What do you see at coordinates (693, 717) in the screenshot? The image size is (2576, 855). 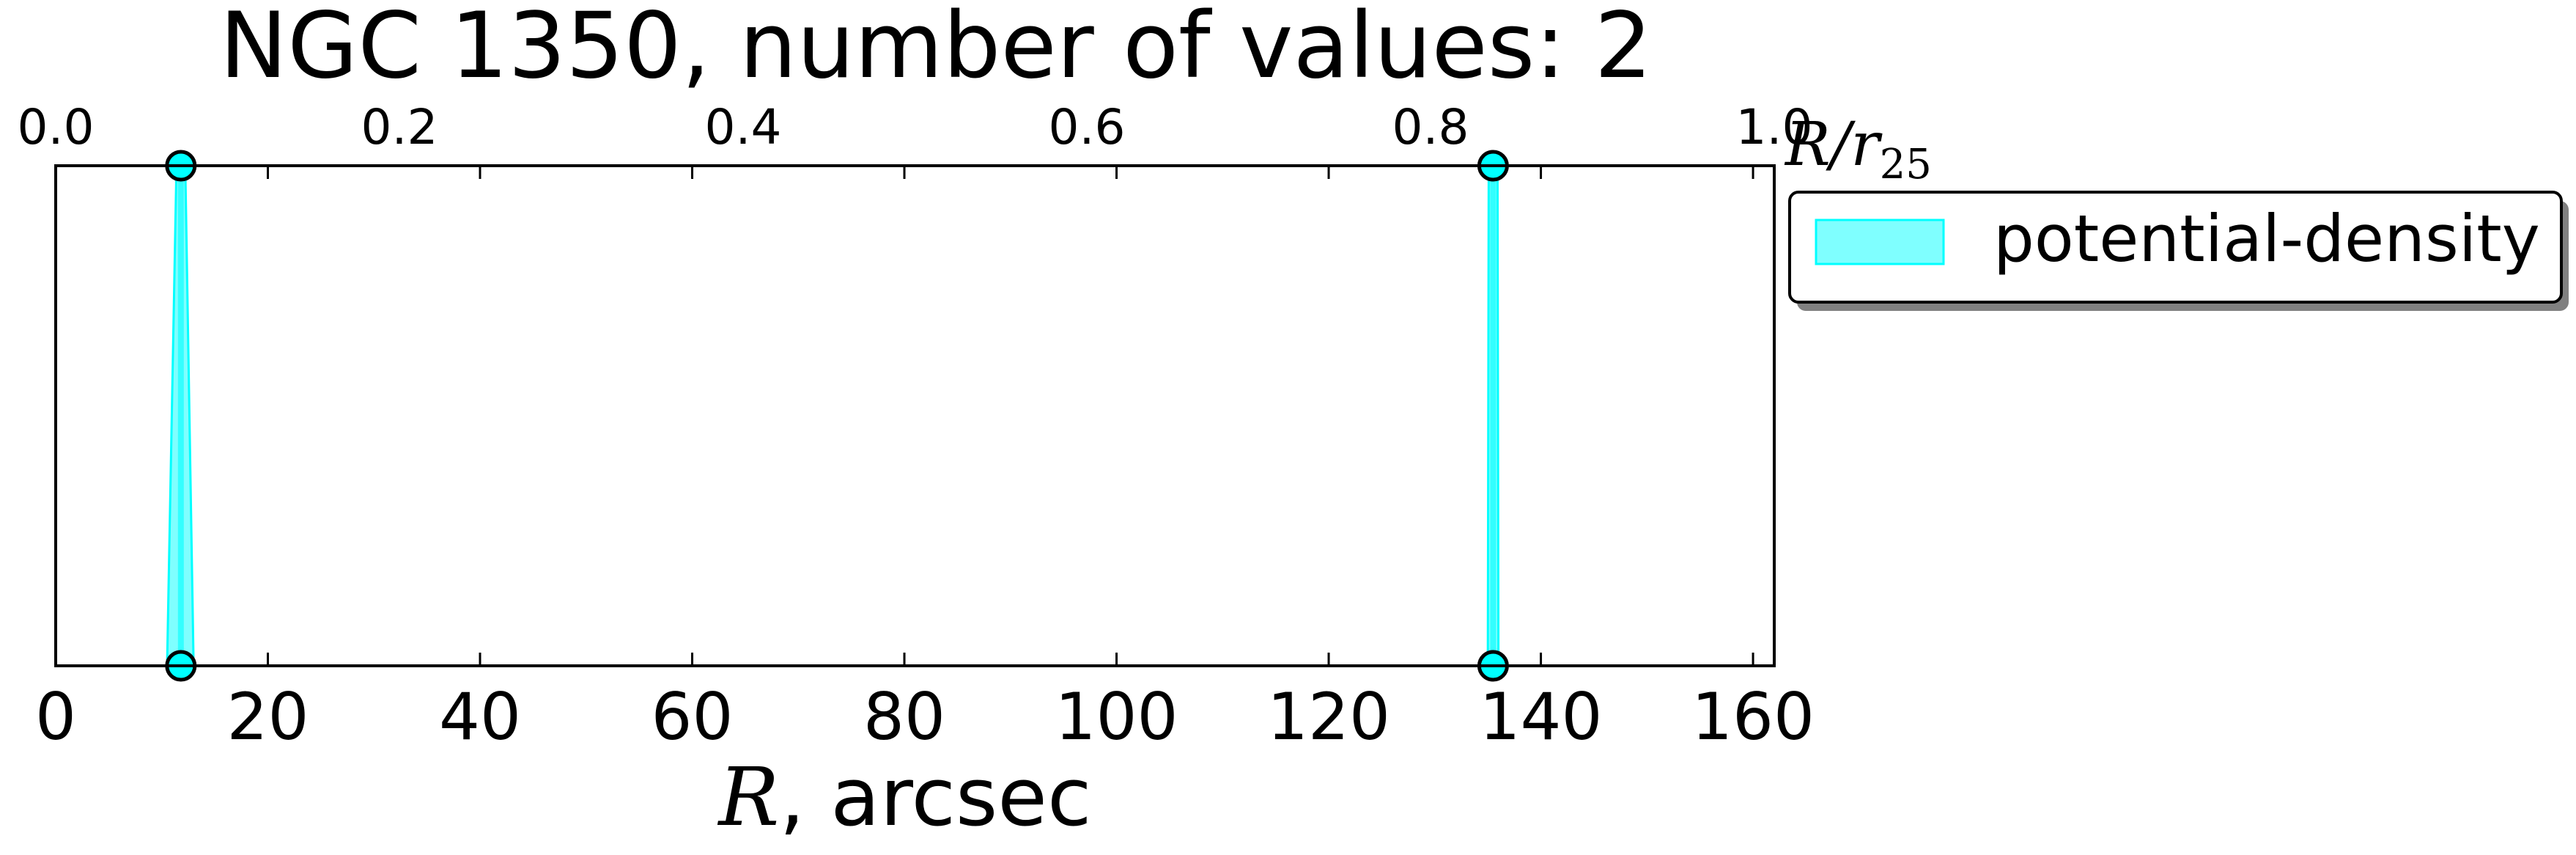 I see `bottom-tick-label-3: 60` at bounding box center [693, 717].